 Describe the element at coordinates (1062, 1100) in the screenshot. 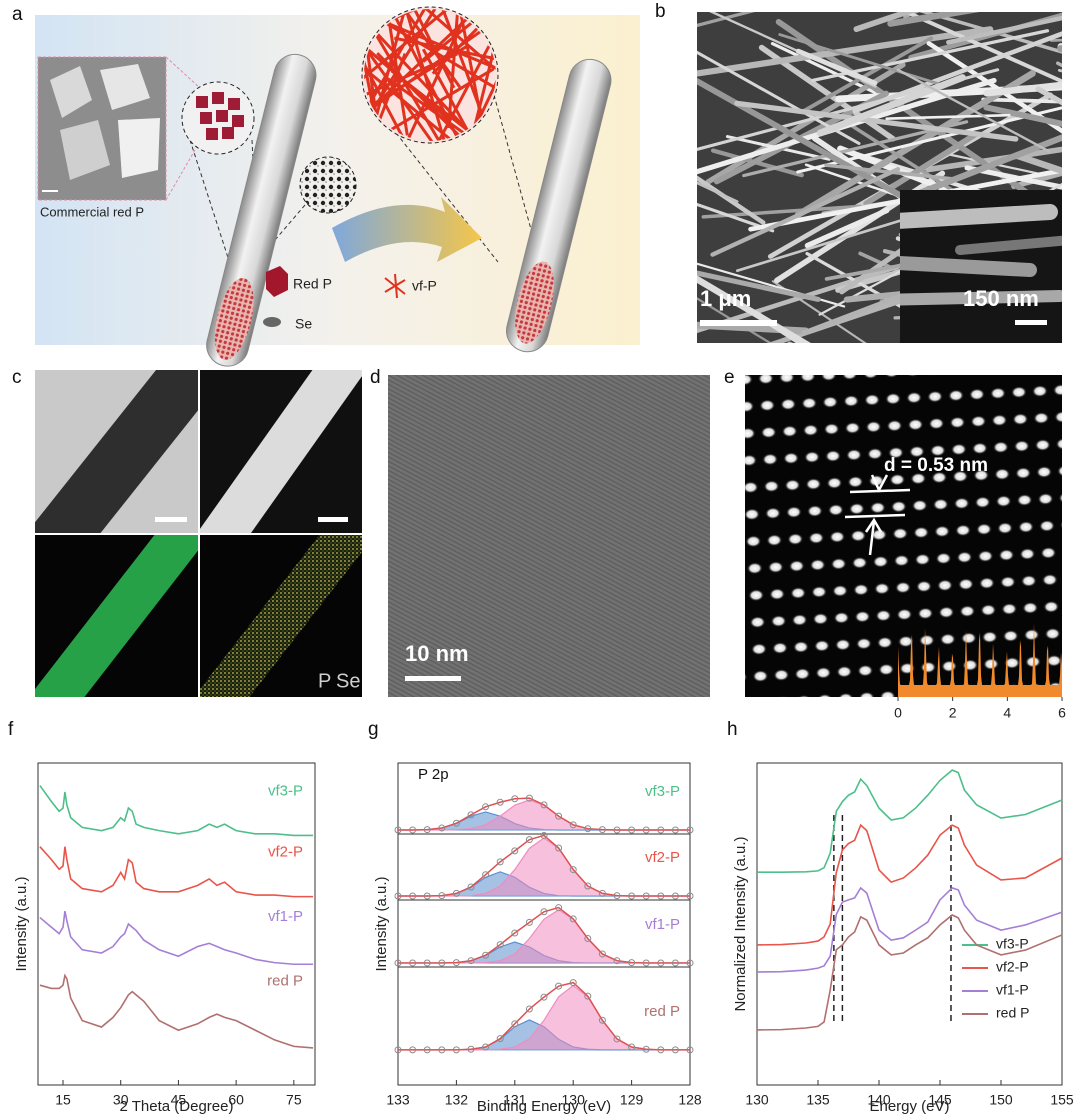

I see `x-tick-label: 155` at that location.